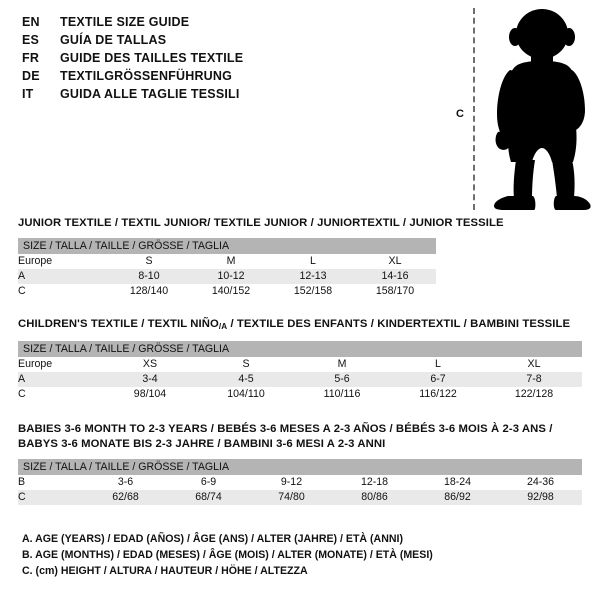 Image resolution: width=600 pixels, height=600 pixels. I want to click on row-label: B, so click(51, 482).